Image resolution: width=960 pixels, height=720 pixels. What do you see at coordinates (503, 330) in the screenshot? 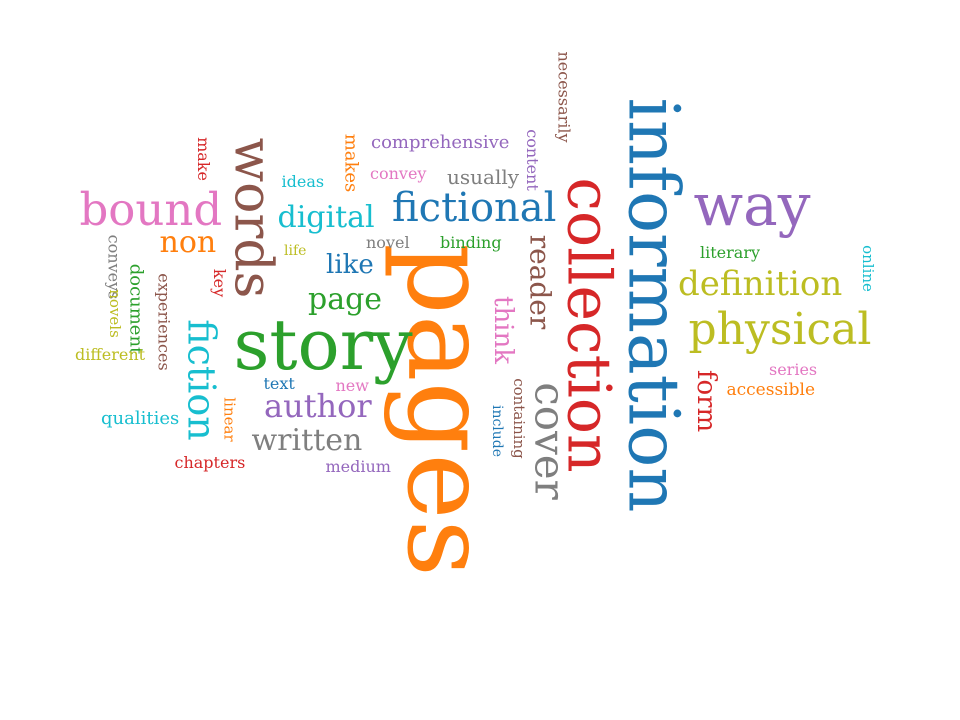
I see `word-think: think` at bounding box center [503, 330].